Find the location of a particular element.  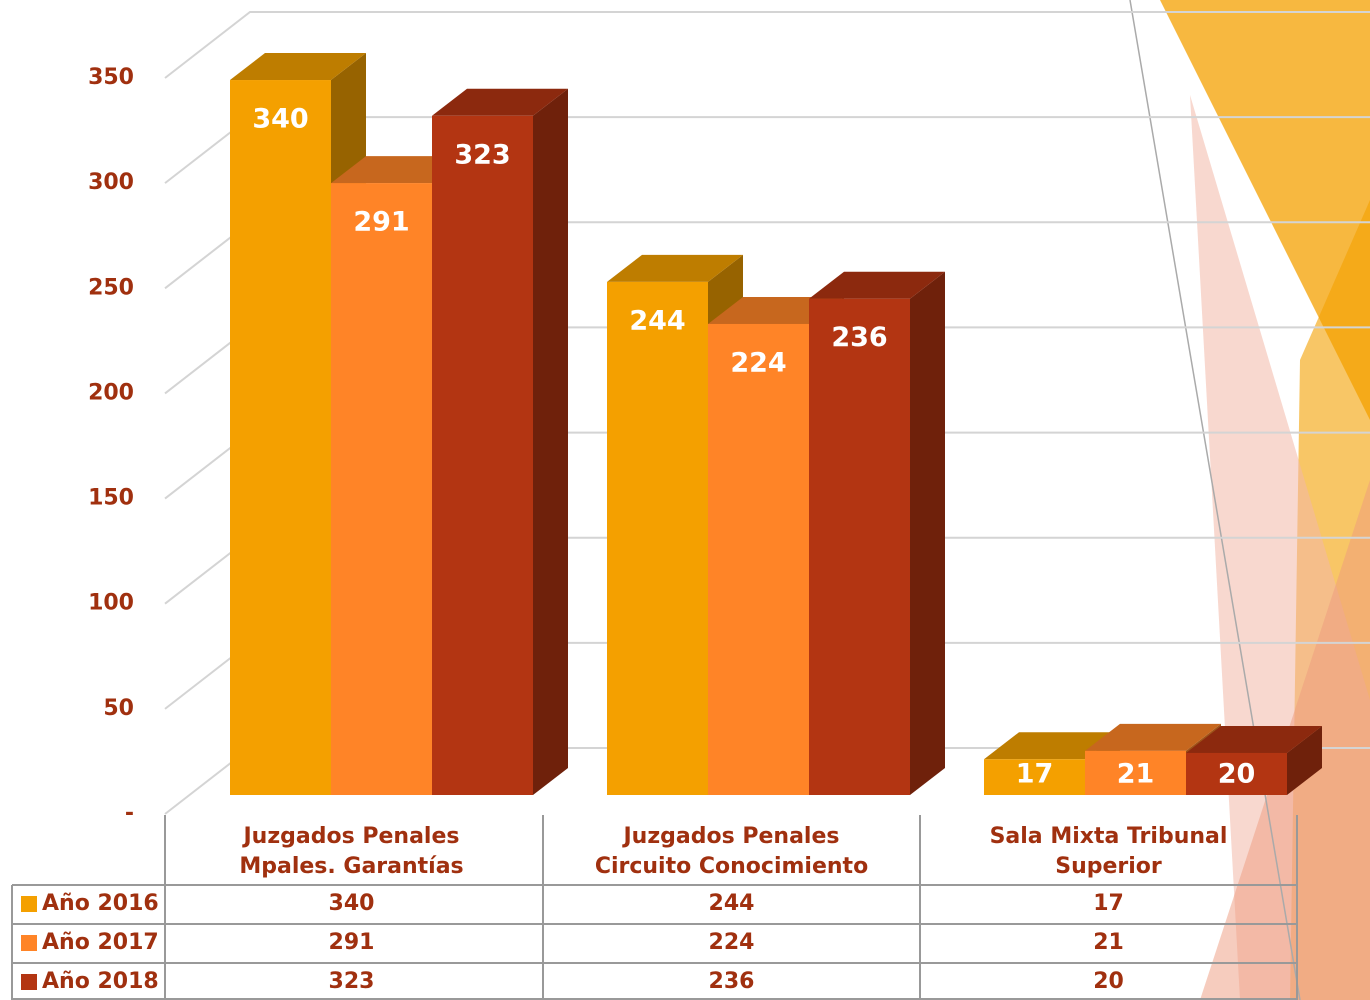

x-tick-label: Sala Mixta Tribunal Superior is located at coordinates (1108, 851).